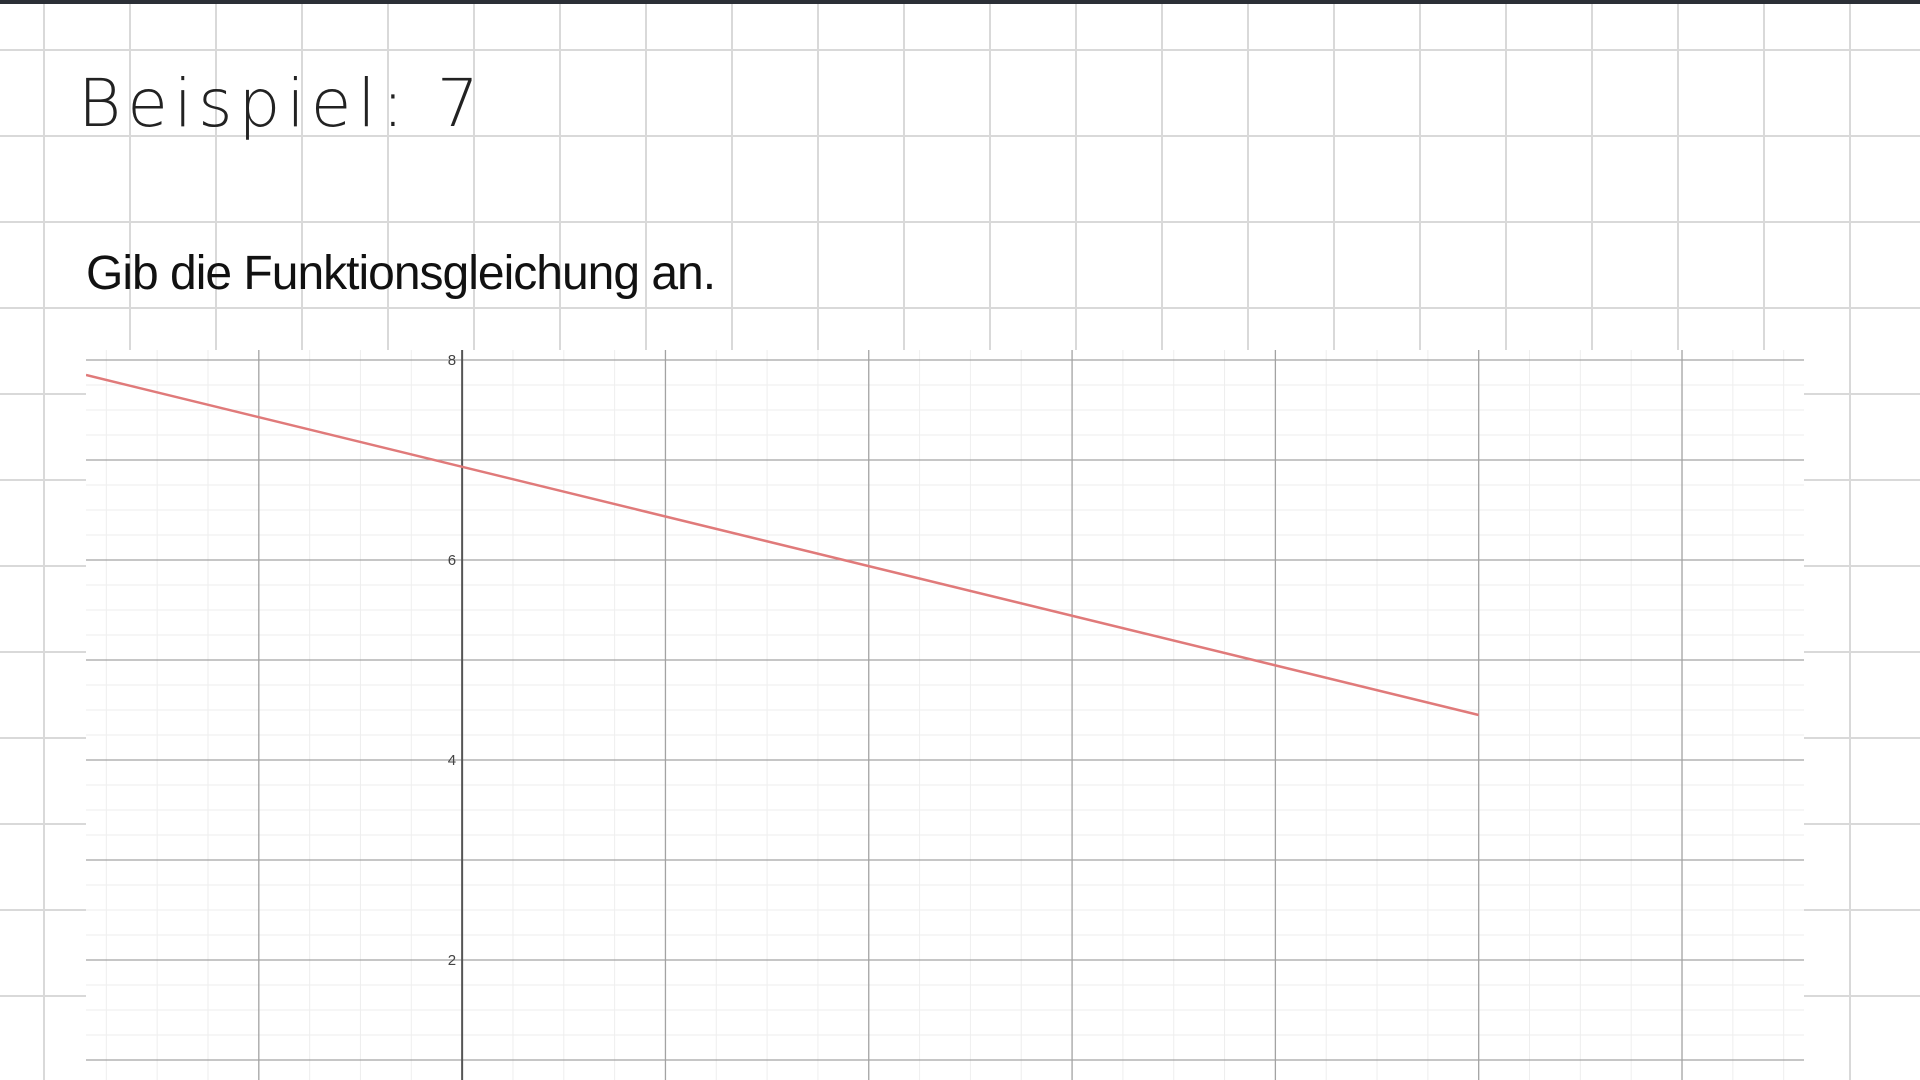 This screenshot has height=1080, width=1920. Describe the element at coordinates (452, 960) in the screenshot. I see `y-tick-label: 2` at that location.